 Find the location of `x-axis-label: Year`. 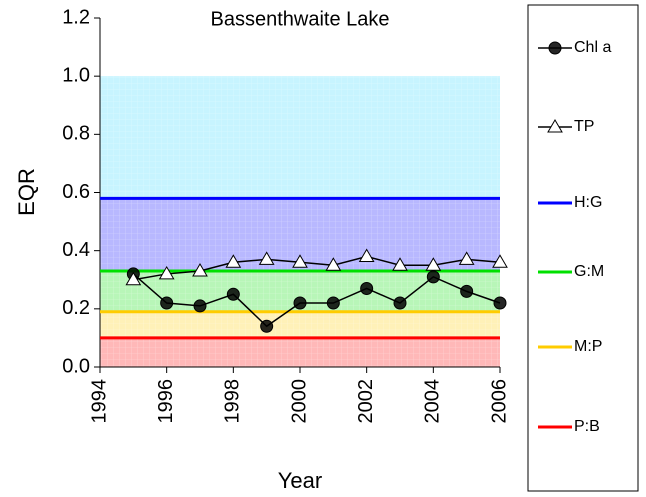

x-axis-label: Year is located at coordinates (300, 480).